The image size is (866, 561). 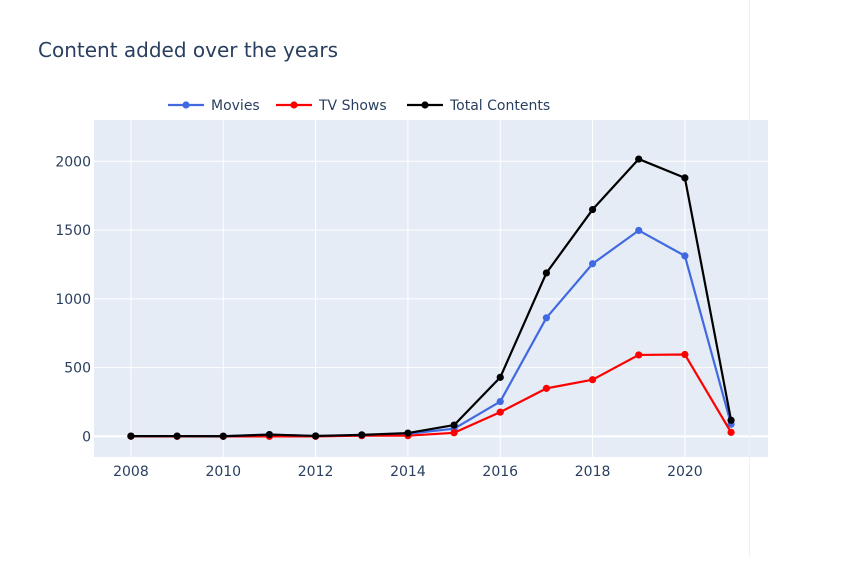 I want to click on x-tick-label: 2012, so click(x=316, y=472).